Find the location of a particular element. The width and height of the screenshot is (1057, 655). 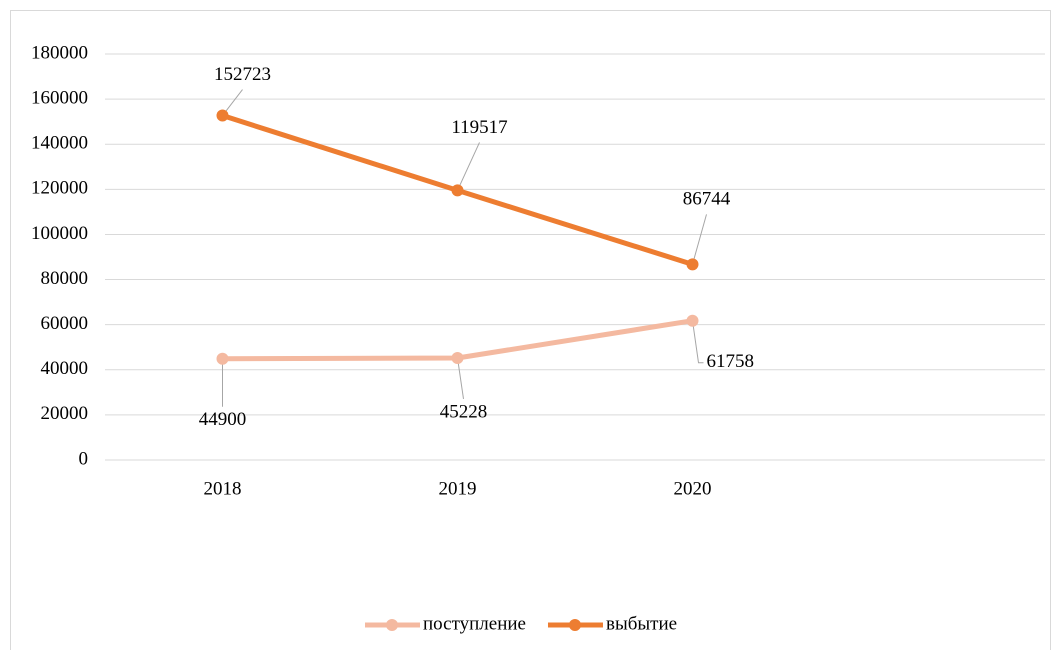

y-tick-label: 40000 is located at coordinates (65, 368).